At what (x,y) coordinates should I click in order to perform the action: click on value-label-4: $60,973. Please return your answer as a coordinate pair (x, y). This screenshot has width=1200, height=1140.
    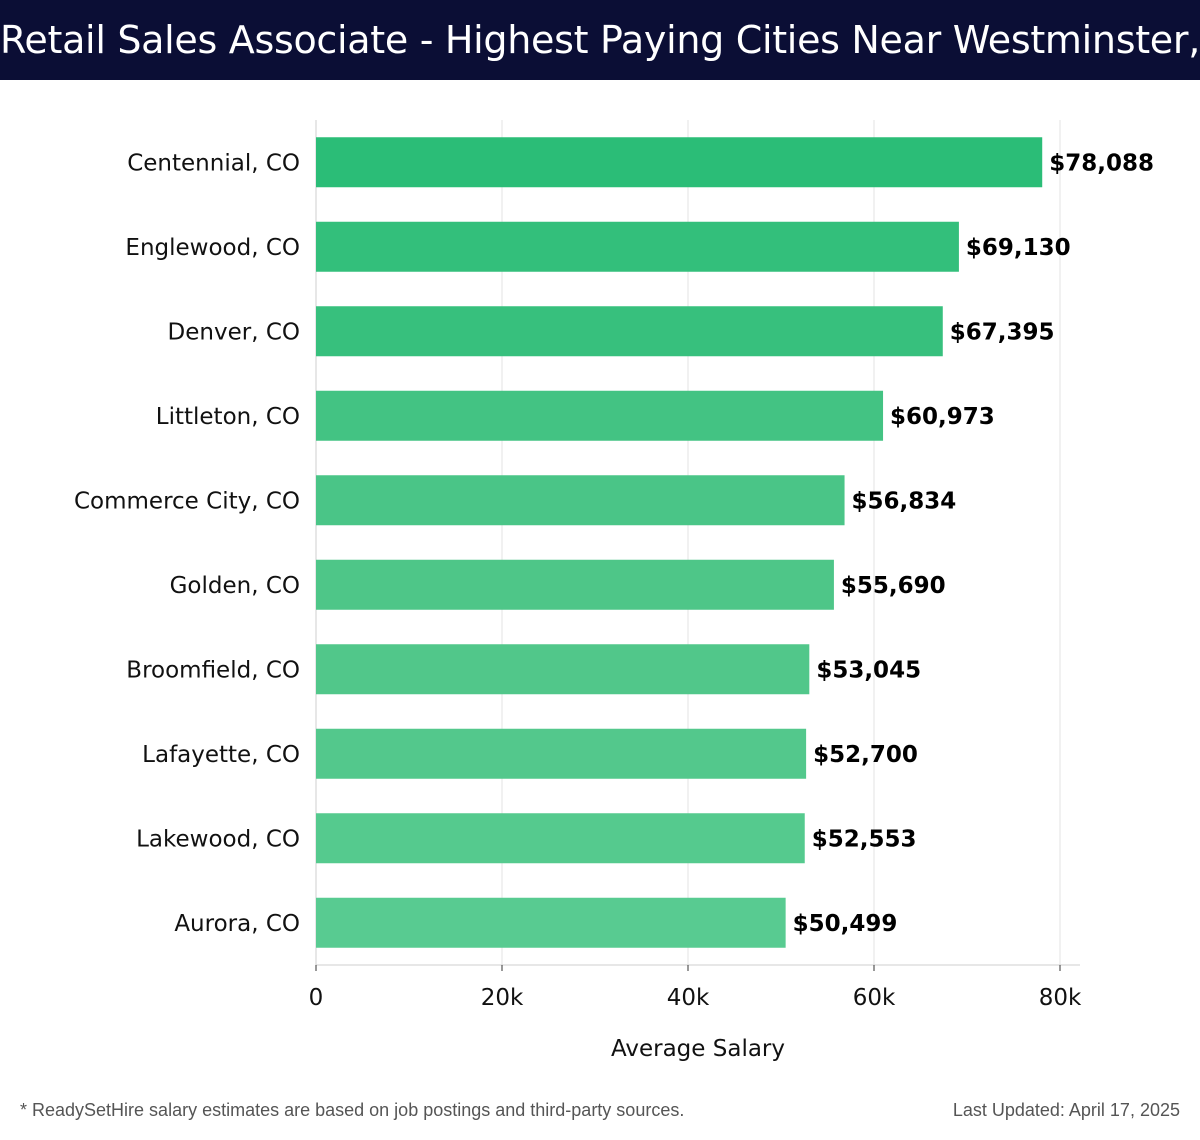
    Looking at the image, I should click on (942, 417).